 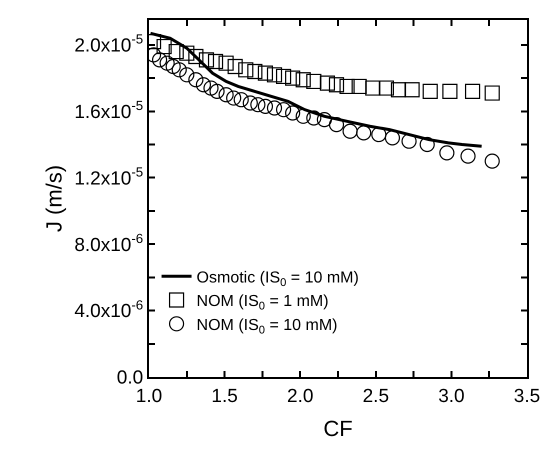 What do you see at coordinates (267, 326) in the screenshot?
I see `legend-label: NOM (IS$_{0}$ = 10 mM)` at bounding box center [267, 326].